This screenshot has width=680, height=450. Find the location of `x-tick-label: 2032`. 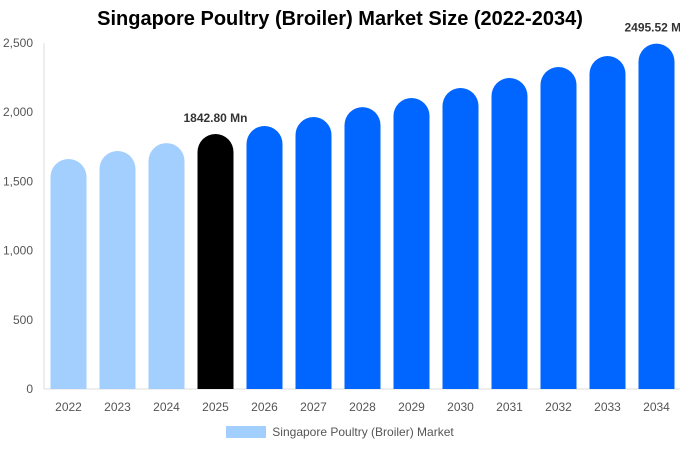

x-tick-label: 2032 is located at coordinates (558, 407).